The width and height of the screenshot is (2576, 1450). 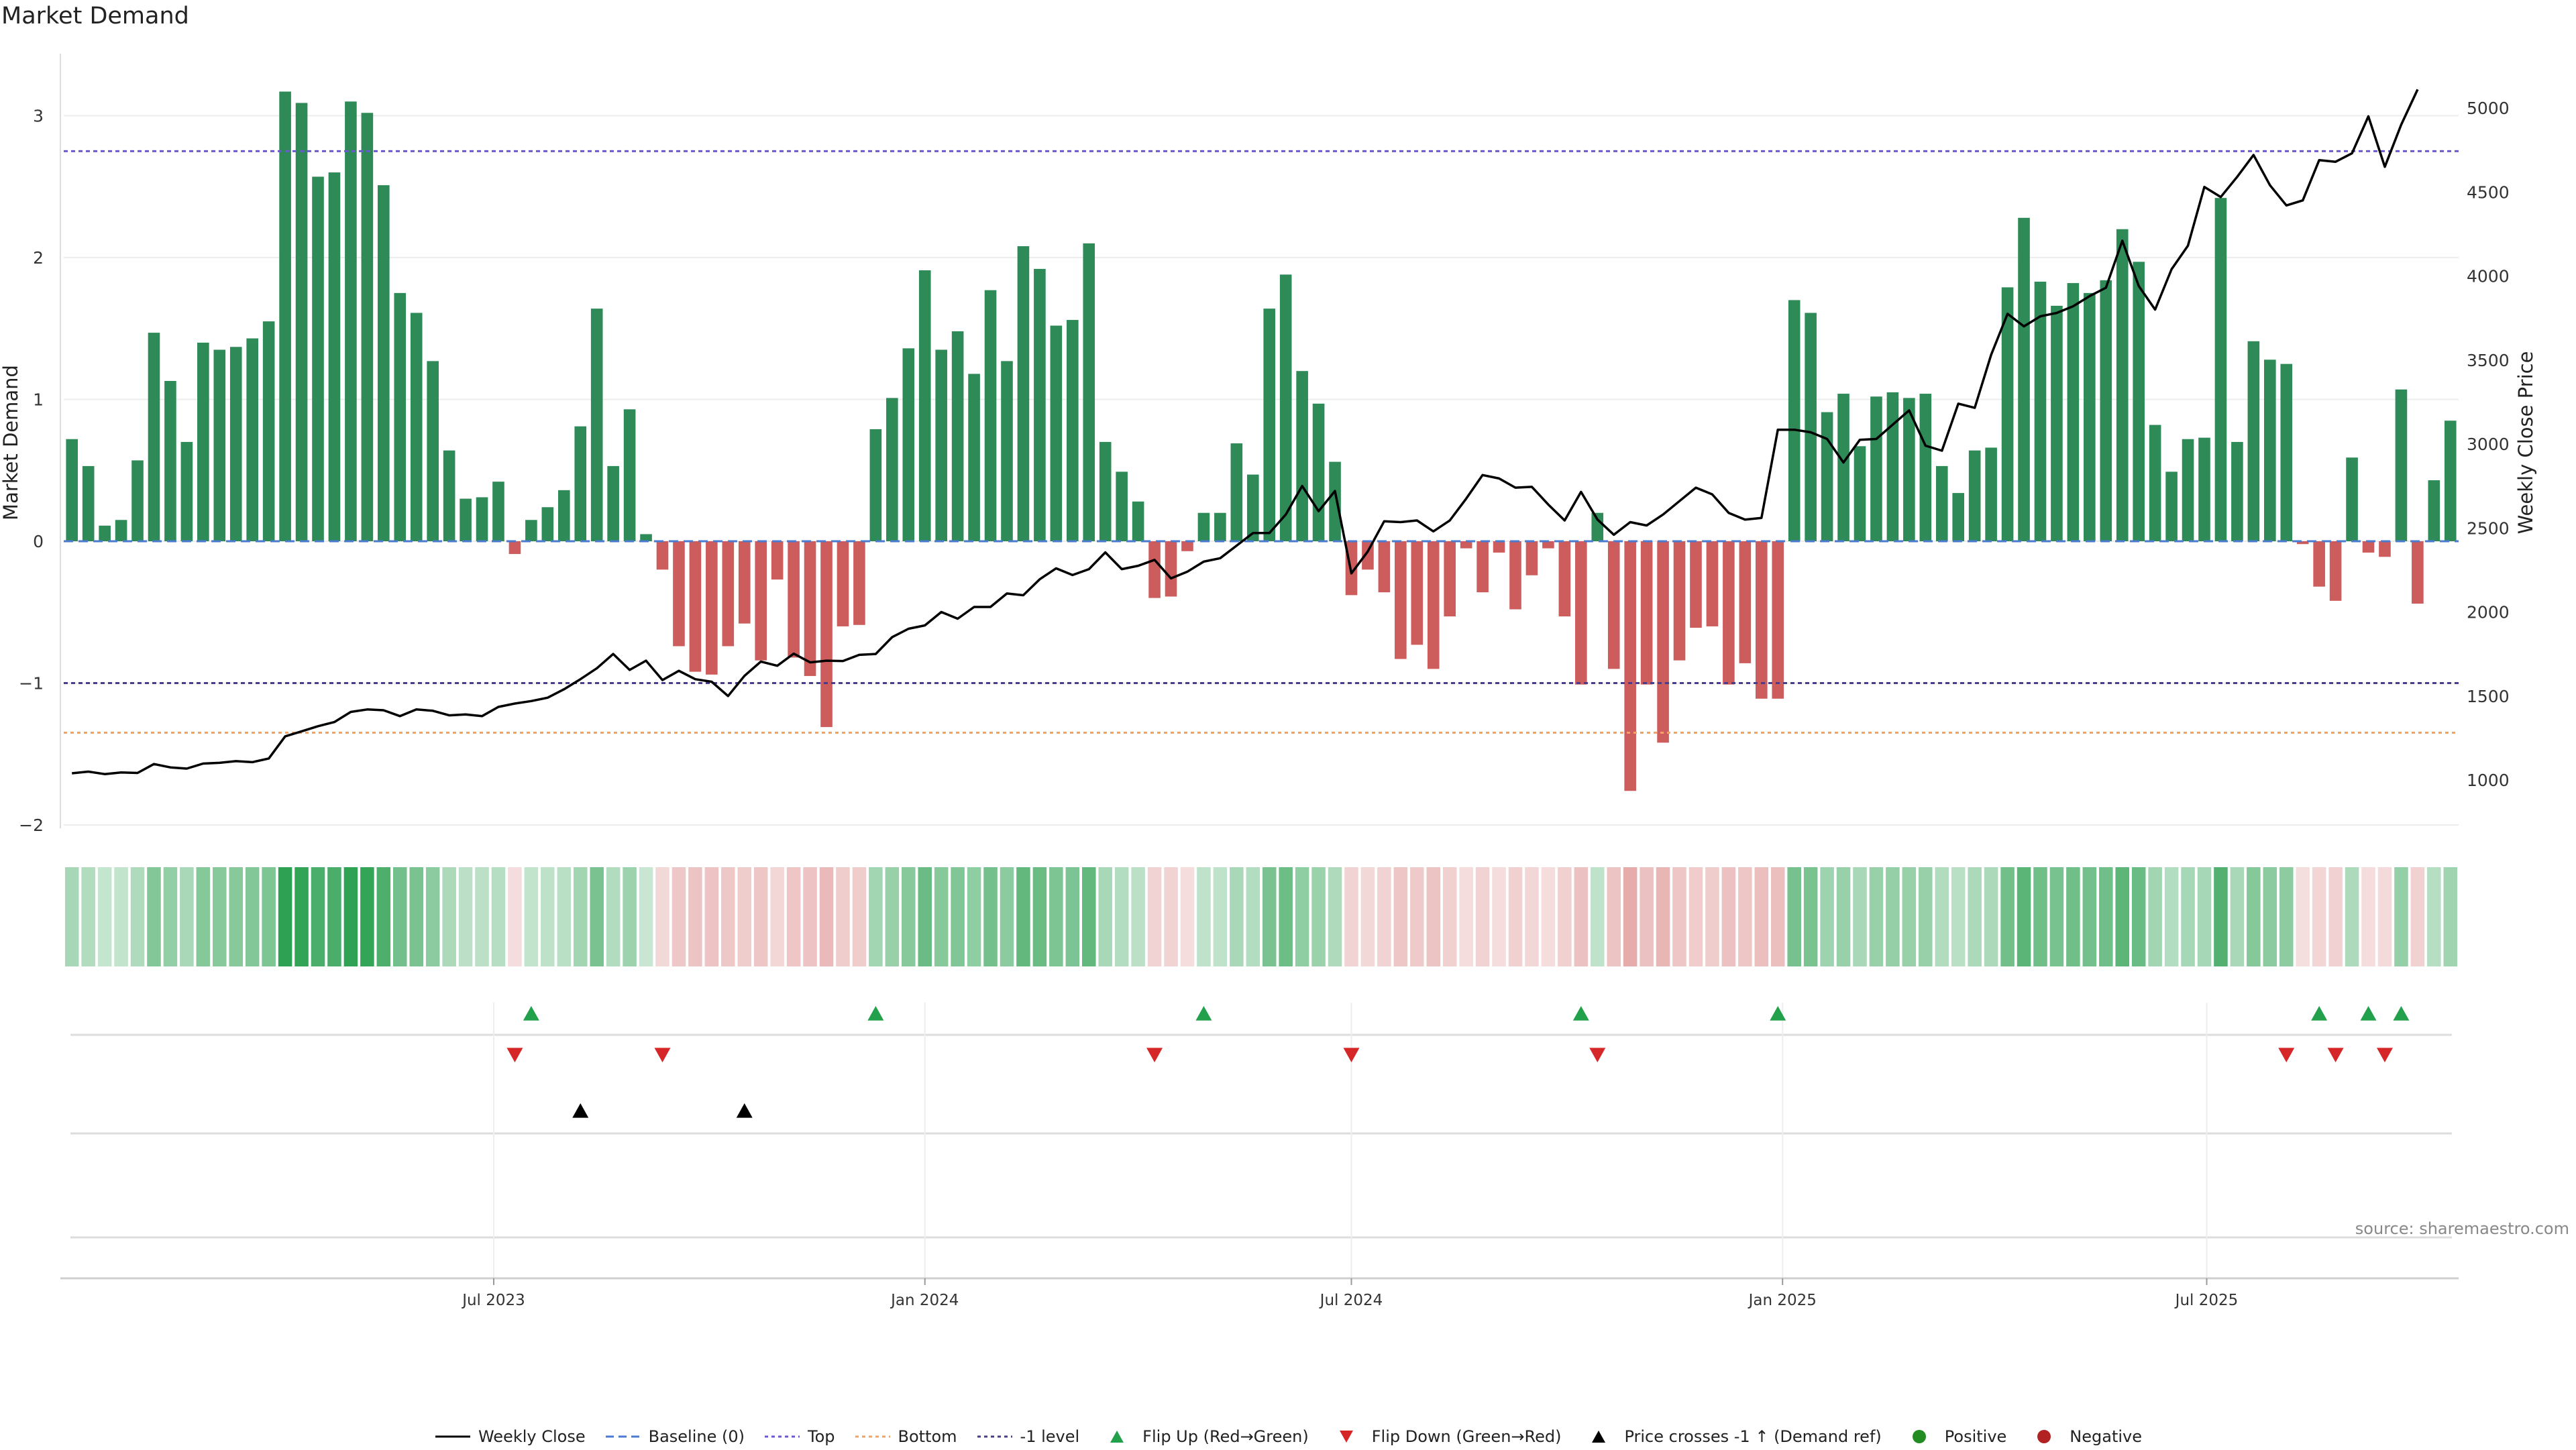 What do you see at coordinates (2384, 1055) in the screenshot?
I see `flip-down-marker` at bounding box center [2384, 1055].